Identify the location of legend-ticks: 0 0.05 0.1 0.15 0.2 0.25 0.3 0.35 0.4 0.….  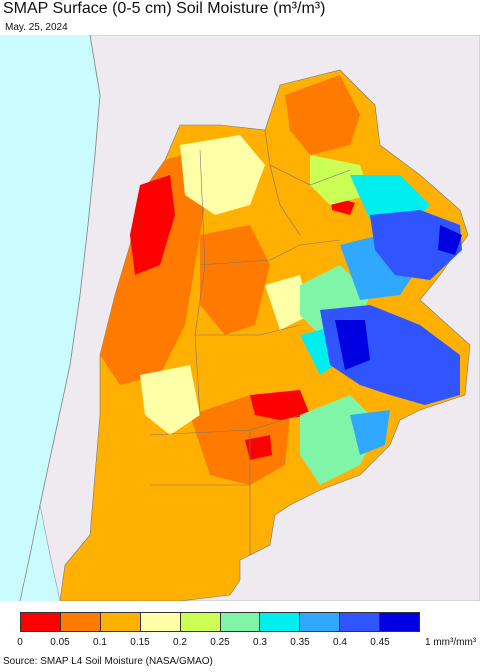
(240, 644).